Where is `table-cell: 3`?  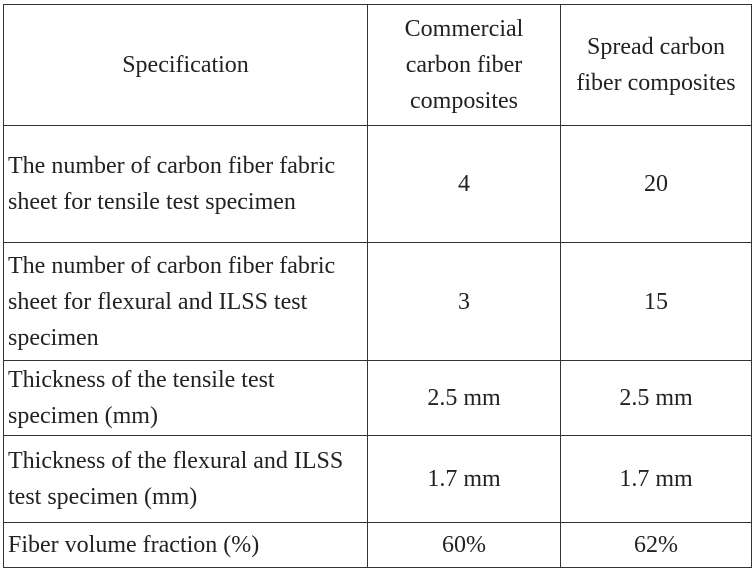 table-cell: 3 is located at coordinates (464, 301).